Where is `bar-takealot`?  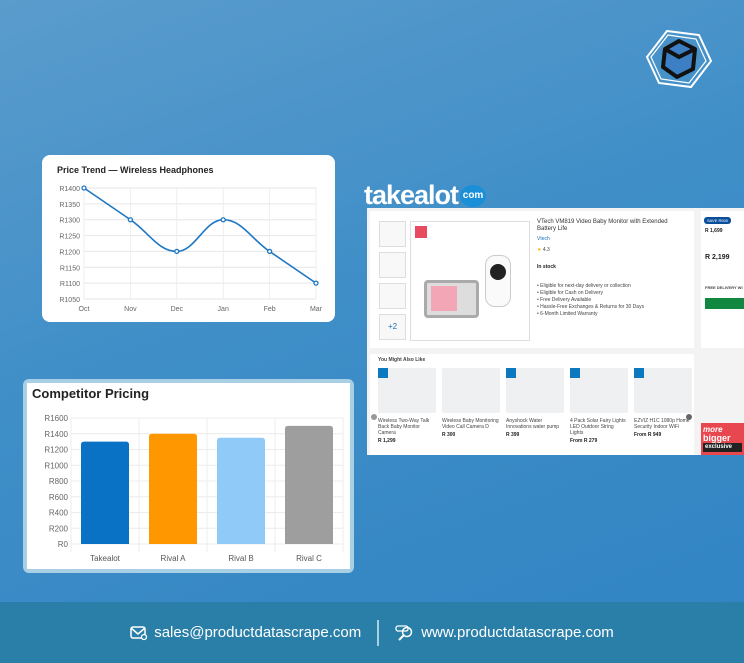 bar-takealot is located at coordinates (105, 492).